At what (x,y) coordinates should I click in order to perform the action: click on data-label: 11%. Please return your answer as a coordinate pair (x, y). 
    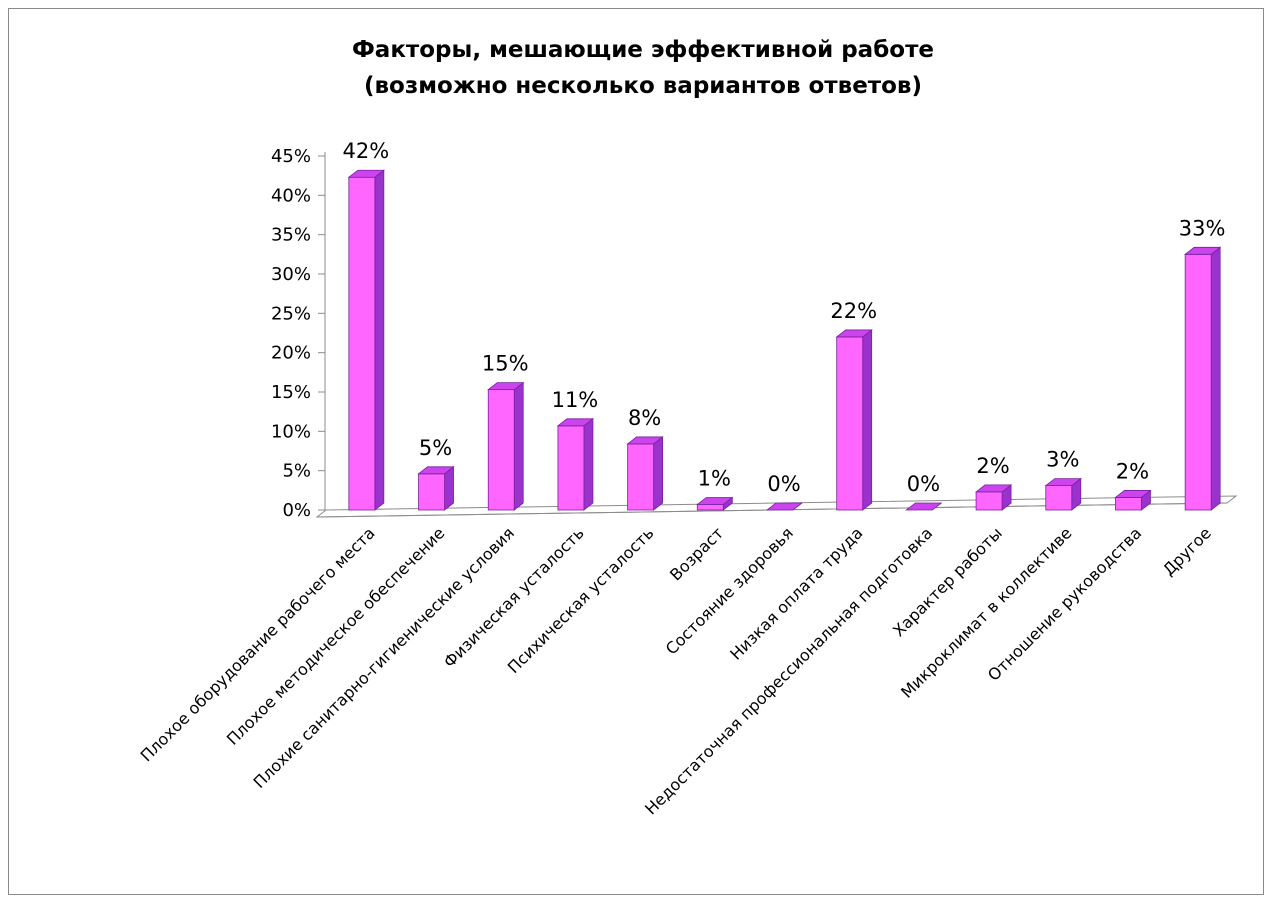
    Looking at the image, I should click on (575, 400).